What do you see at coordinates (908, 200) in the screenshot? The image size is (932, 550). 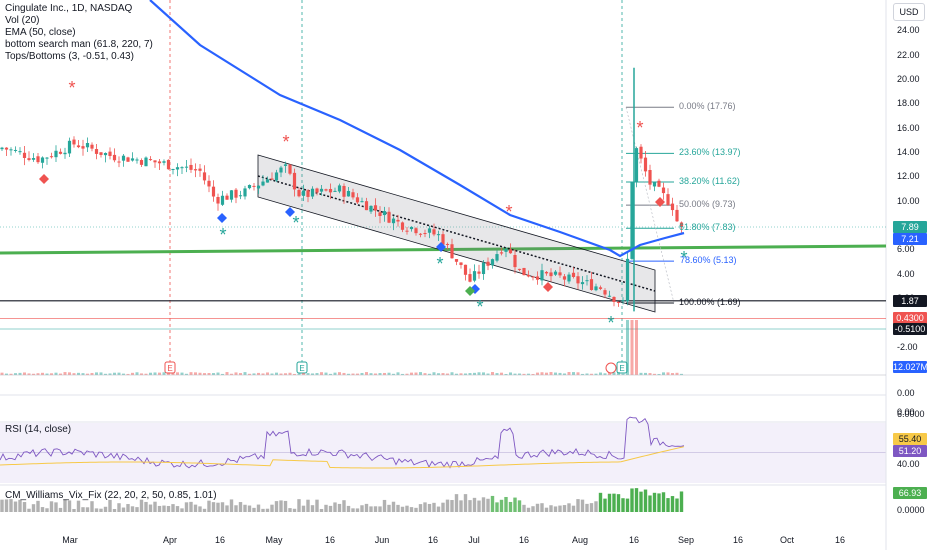 I see `y-tick-label: 10.00` at bounding box center [908, 200].